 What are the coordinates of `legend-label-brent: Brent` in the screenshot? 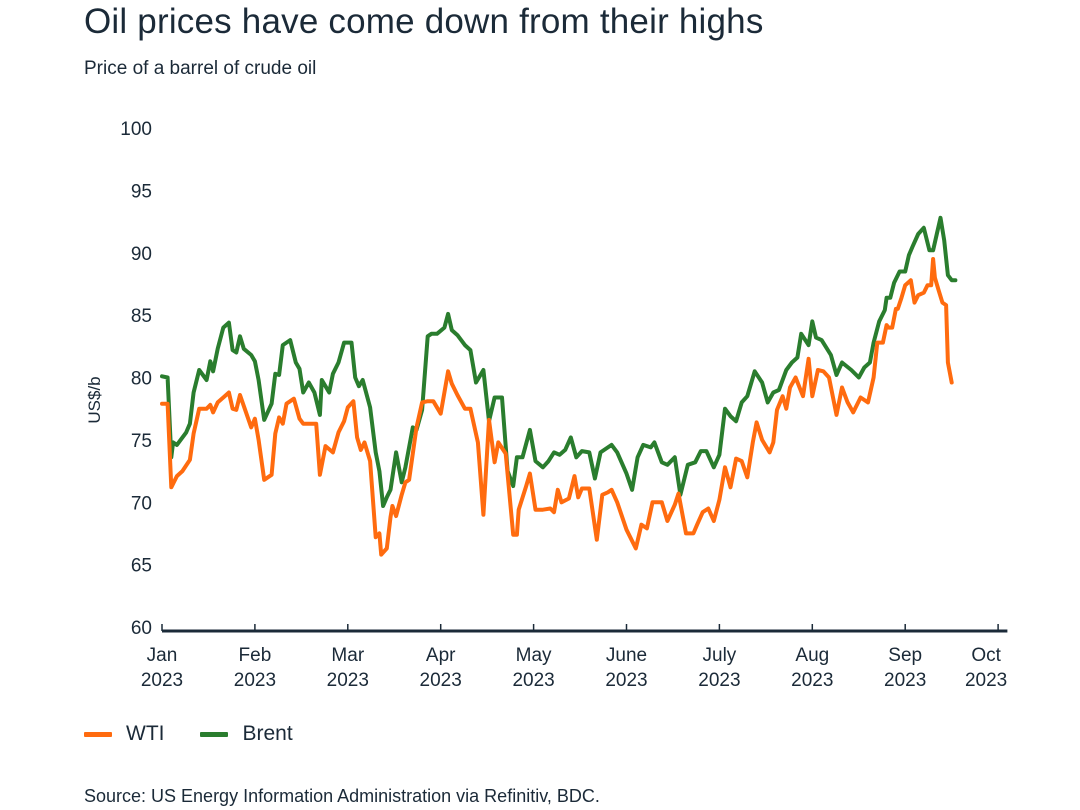 It's located at (267, 733).